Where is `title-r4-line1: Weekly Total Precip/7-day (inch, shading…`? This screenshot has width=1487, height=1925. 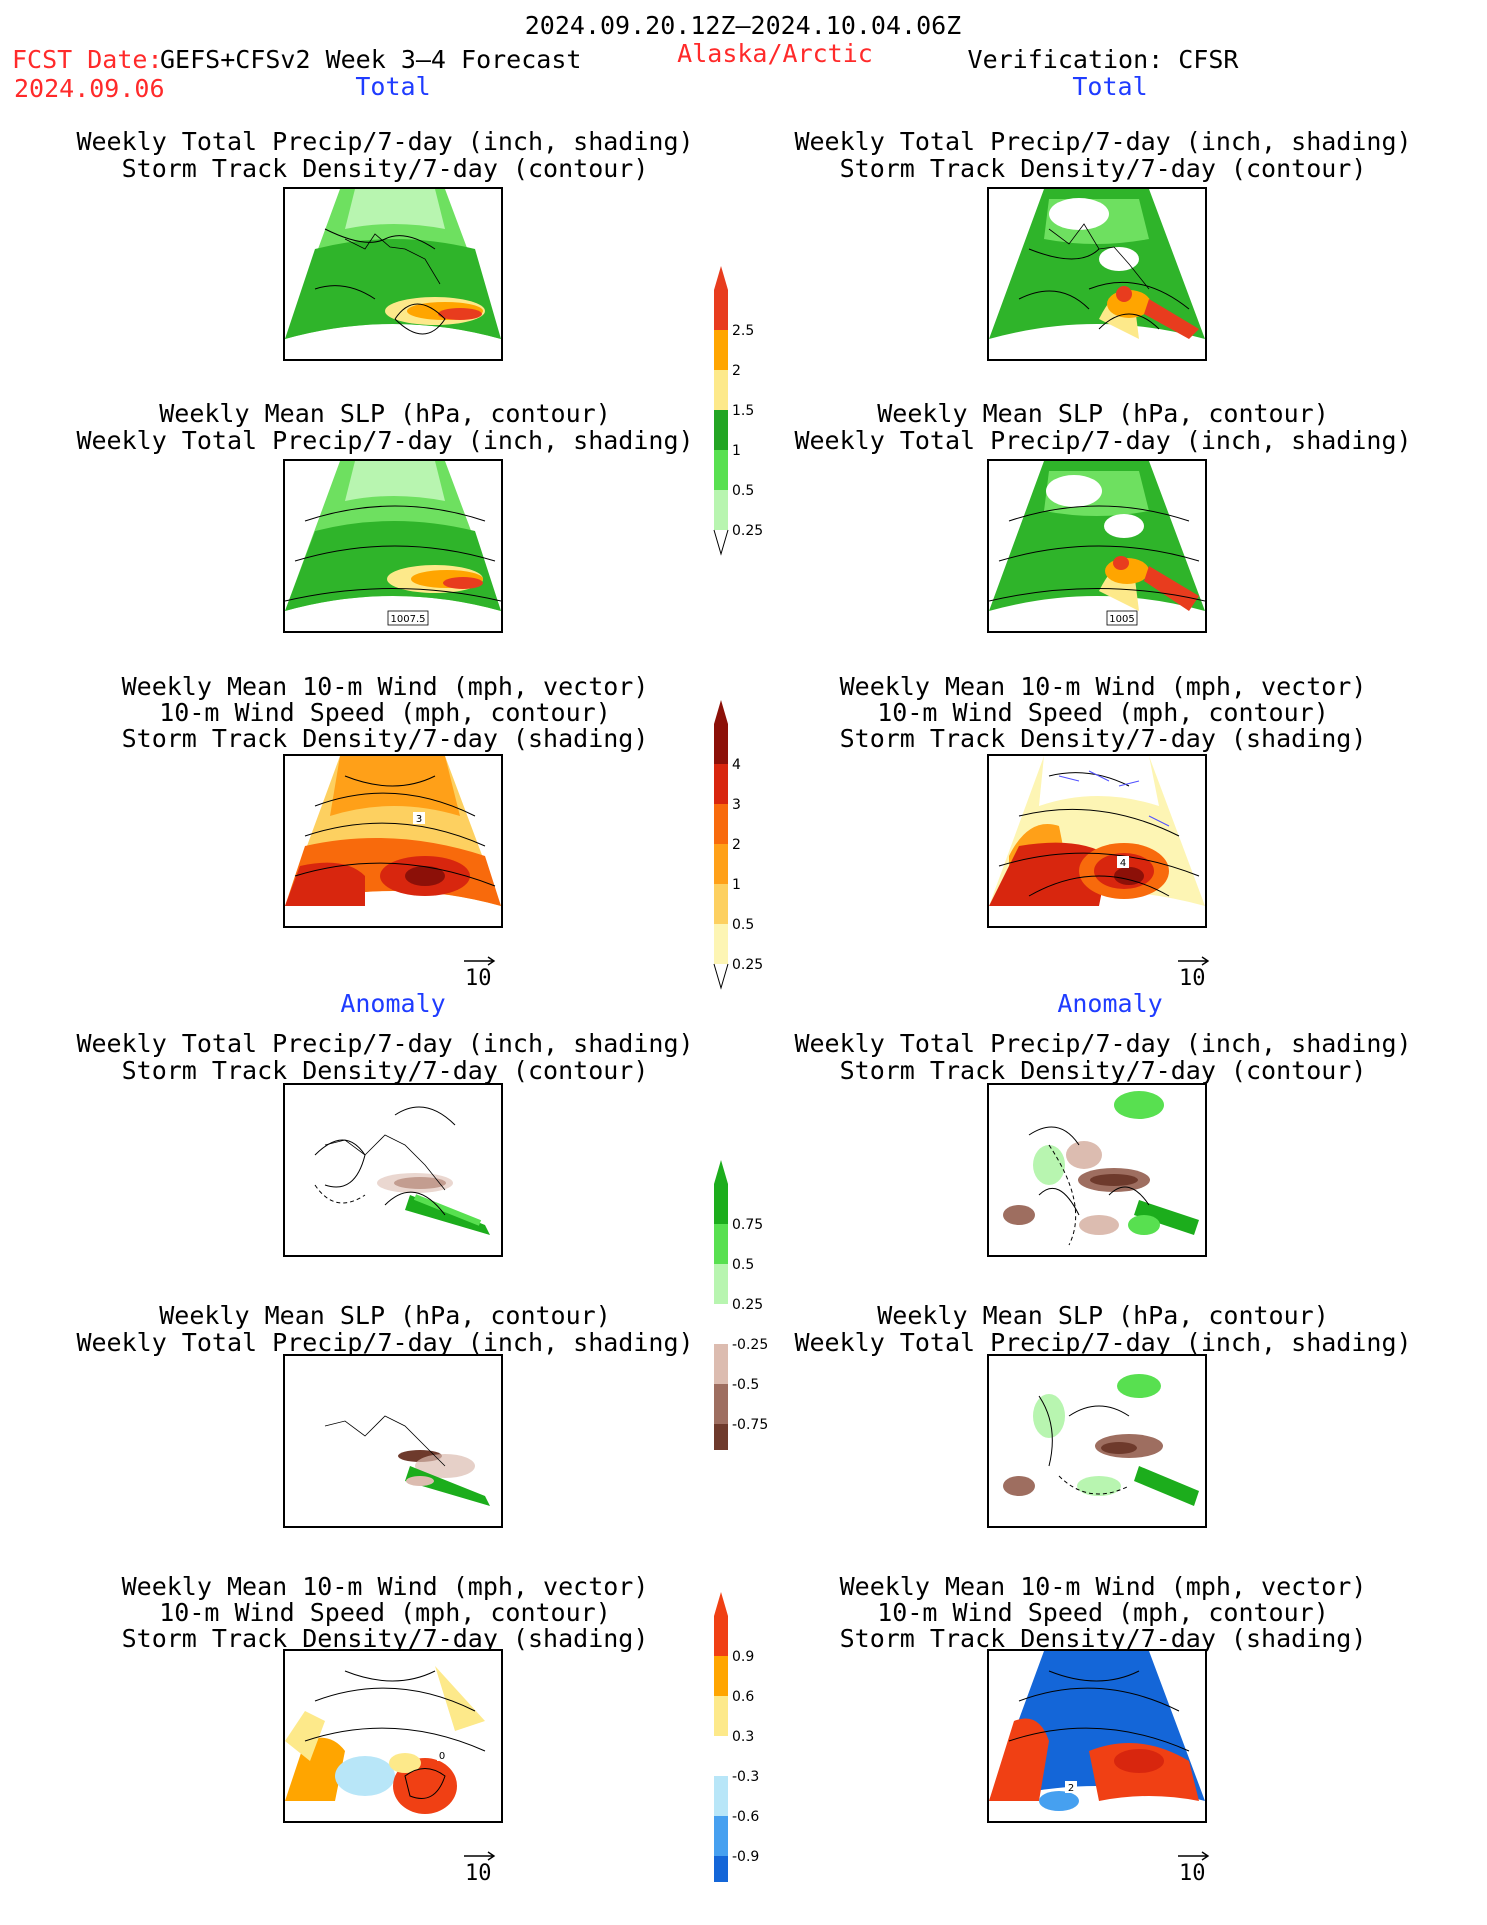 title-r4-line1: Weekly Total Precip/7-day (inch, shading… is located at coordinates (1103, 1043).